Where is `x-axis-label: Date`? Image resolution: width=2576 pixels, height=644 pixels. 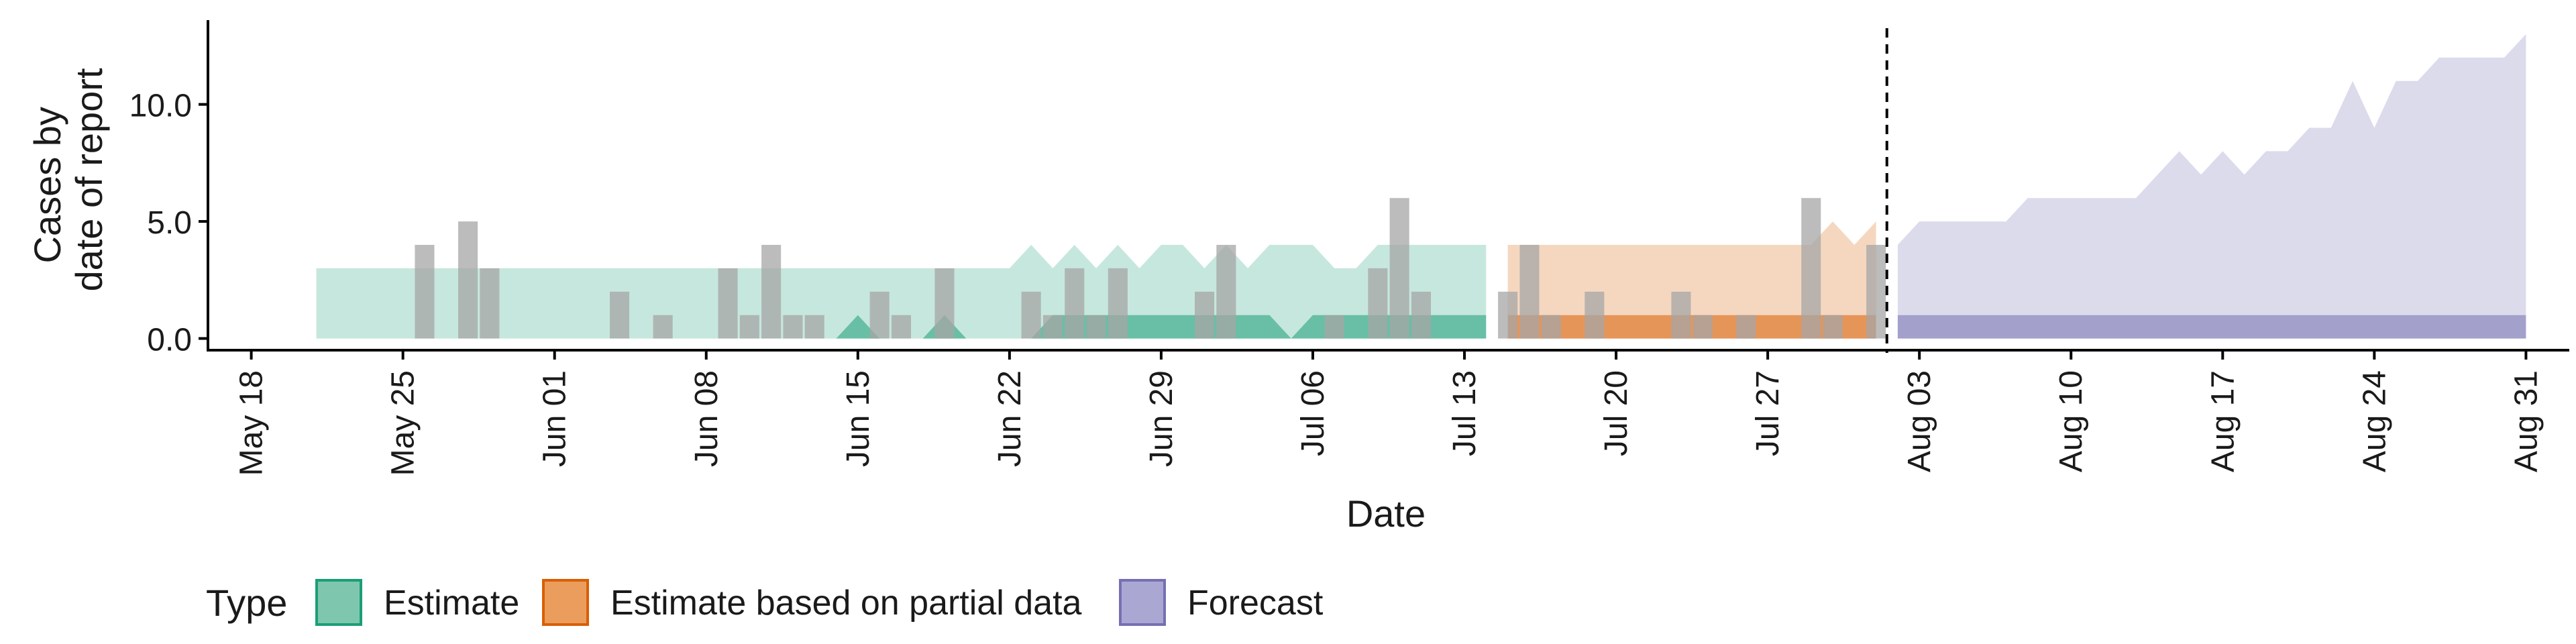
x-axis-label: Date is located at coordinates (1386, 513).